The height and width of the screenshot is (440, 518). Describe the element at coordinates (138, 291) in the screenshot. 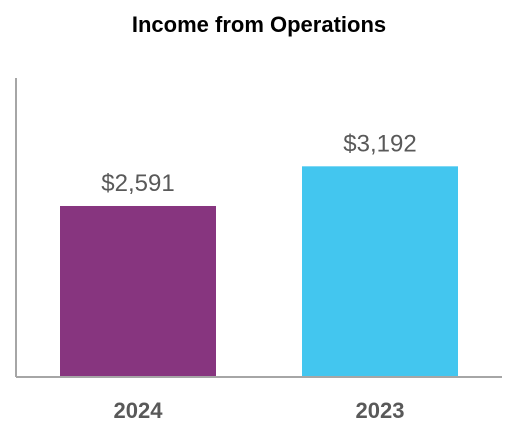

I see `bar-2024` at that location.